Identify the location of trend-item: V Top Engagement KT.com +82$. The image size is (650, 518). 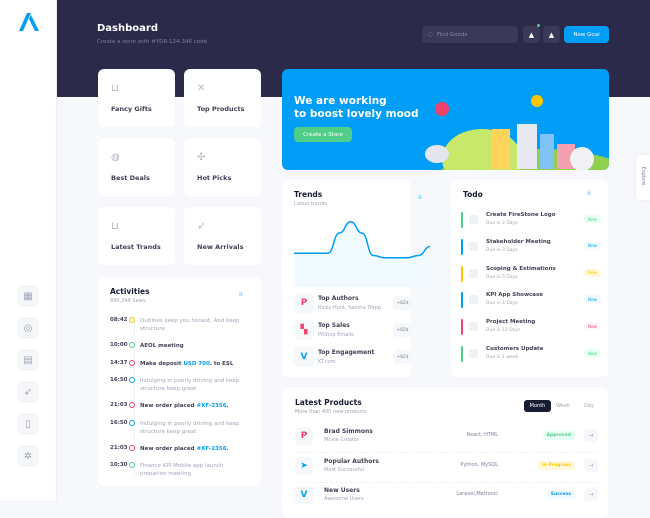
(353, 357).